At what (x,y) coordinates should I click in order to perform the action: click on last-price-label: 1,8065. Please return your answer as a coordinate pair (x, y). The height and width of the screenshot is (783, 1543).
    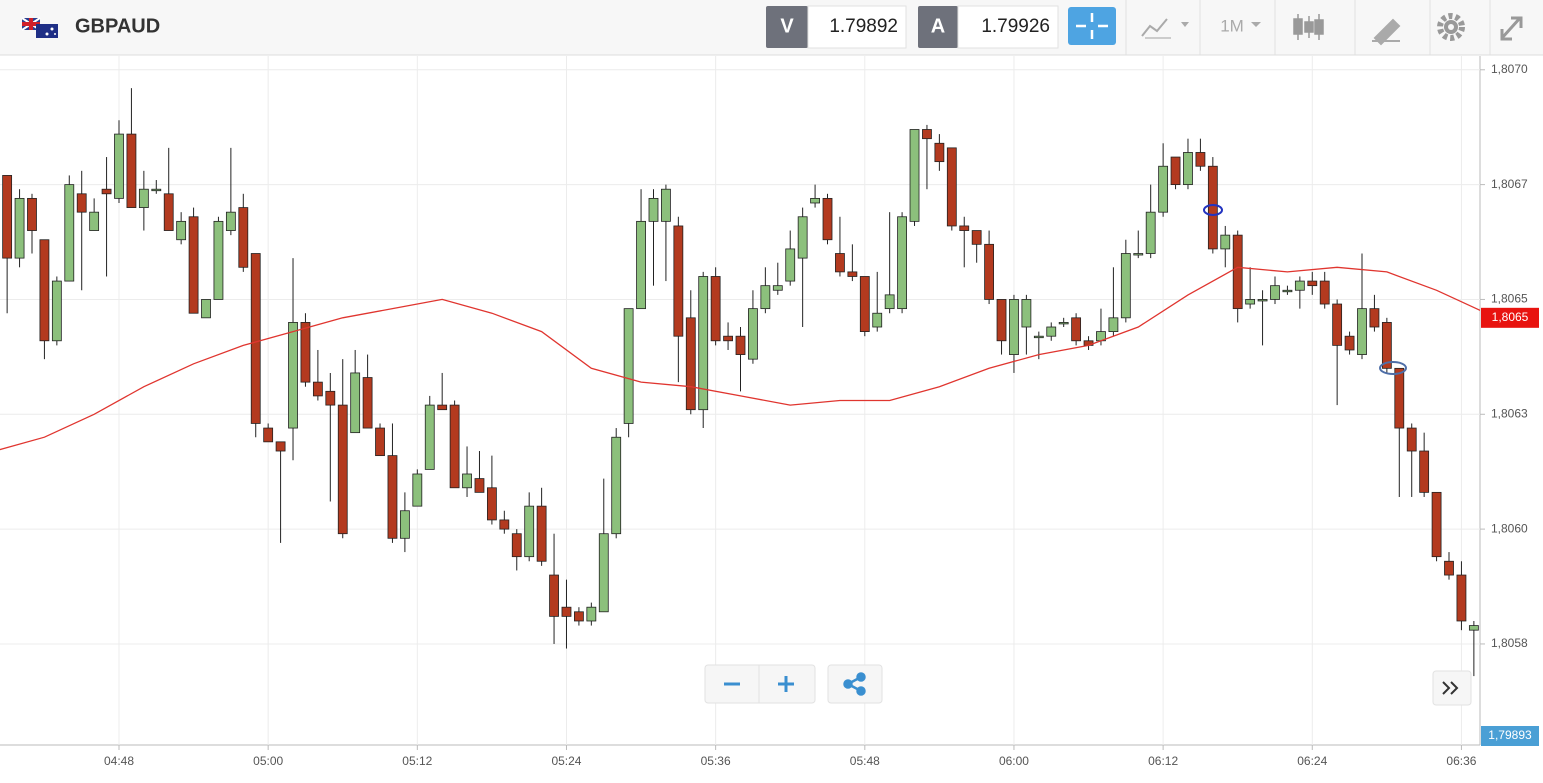
    Looking at the image, I should click on (1510, 317).